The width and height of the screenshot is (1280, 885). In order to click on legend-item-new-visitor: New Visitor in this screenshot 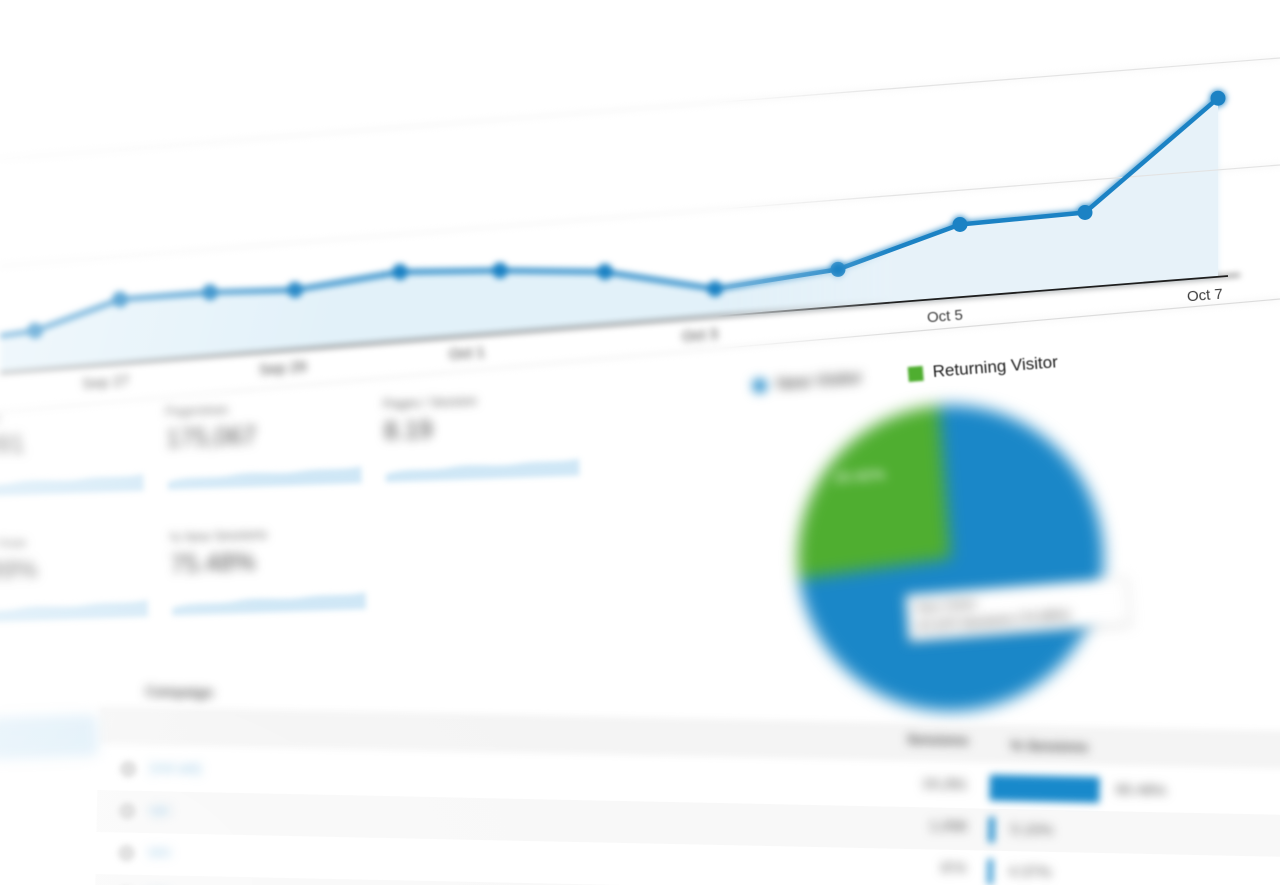, I will do `click(807, 382)`.